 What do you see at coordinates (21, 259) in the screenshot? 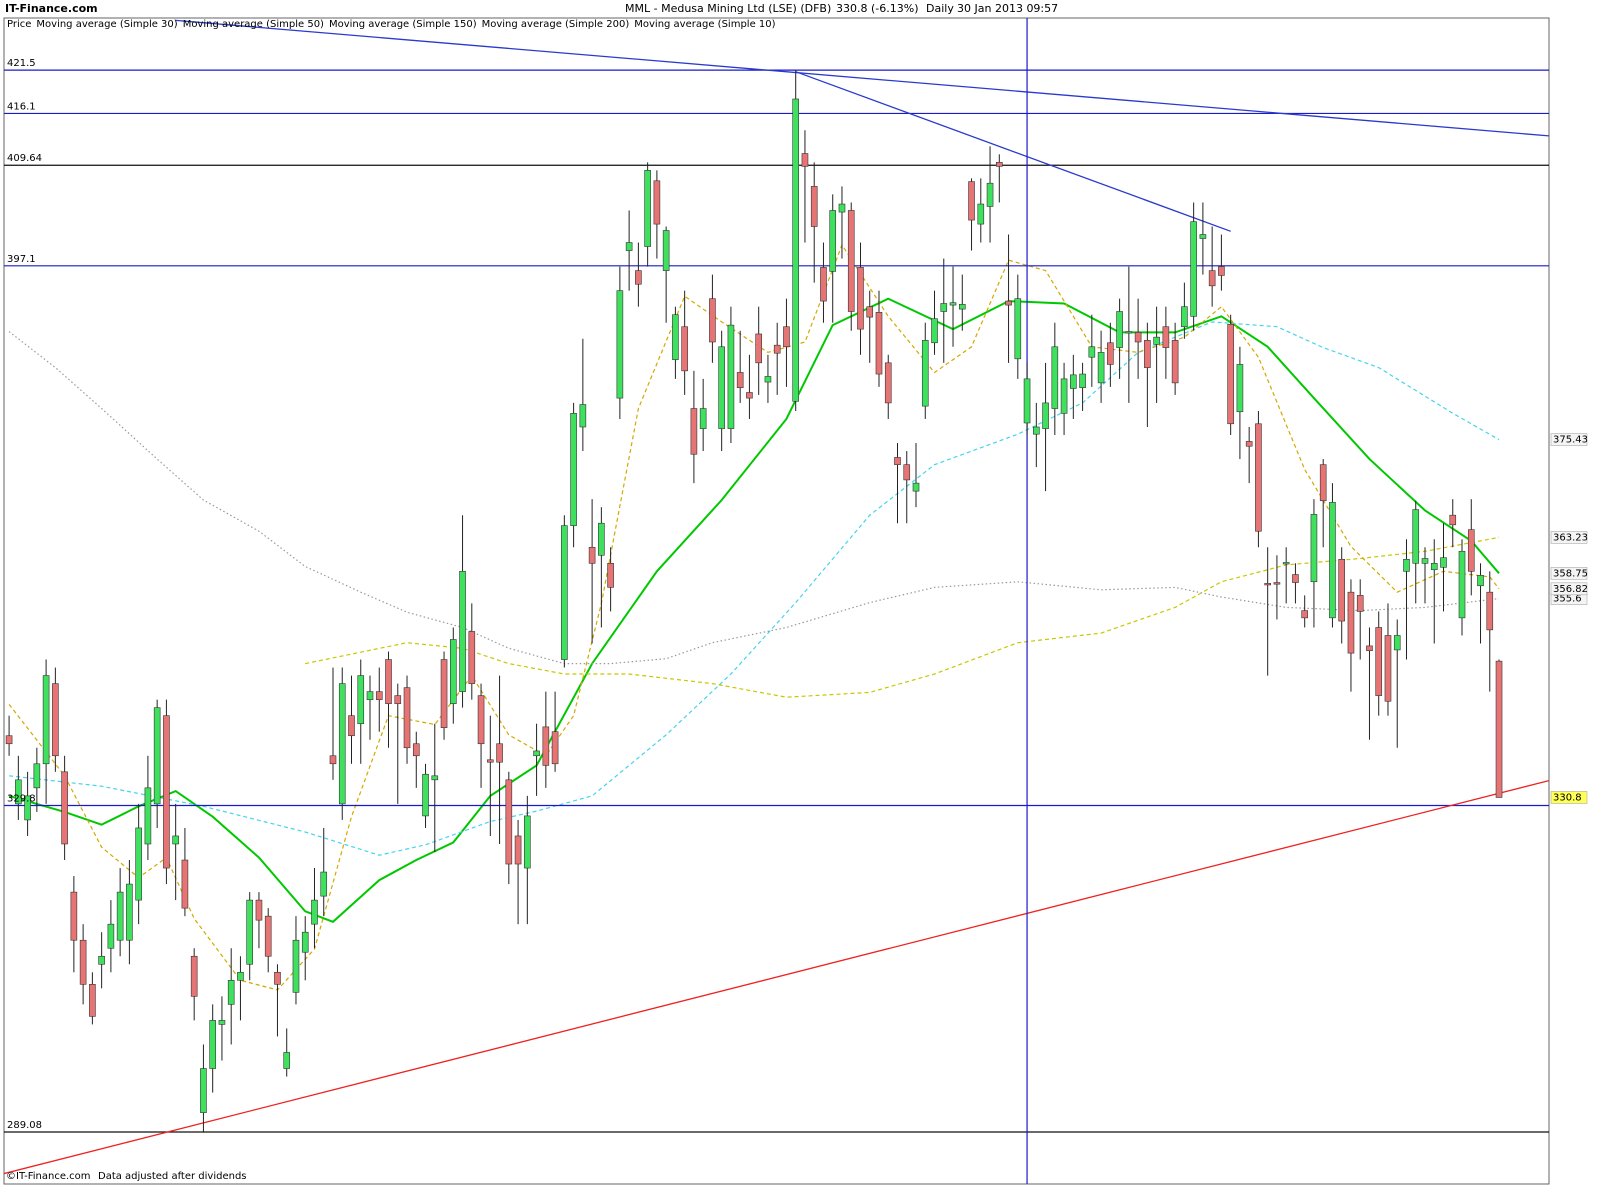
I see `level-label: 397.1` at bounding box center [21, 259].